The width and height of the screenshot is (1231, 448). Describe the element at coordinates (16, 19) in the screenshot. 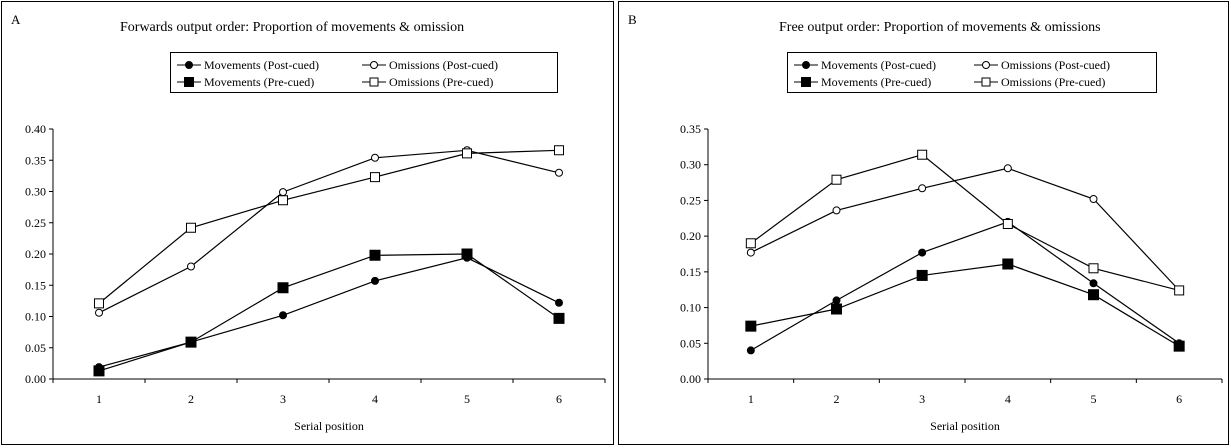

I see `panel-label: A` at that location.